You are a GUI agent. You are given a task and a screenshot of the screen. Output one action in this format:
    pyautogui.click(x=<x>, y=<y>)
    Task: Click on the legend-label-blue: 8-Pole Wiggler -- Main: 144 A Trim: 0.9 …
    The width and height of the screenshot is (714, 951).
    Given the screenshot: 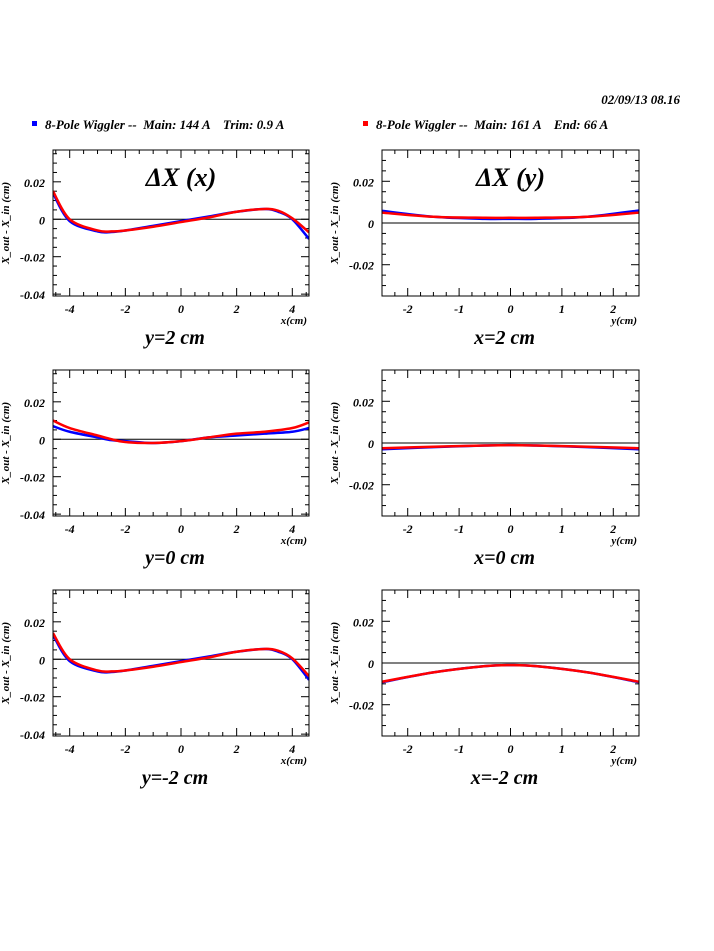 What is the action you would take?
    pyautogui.click(x=165, y=124)
    